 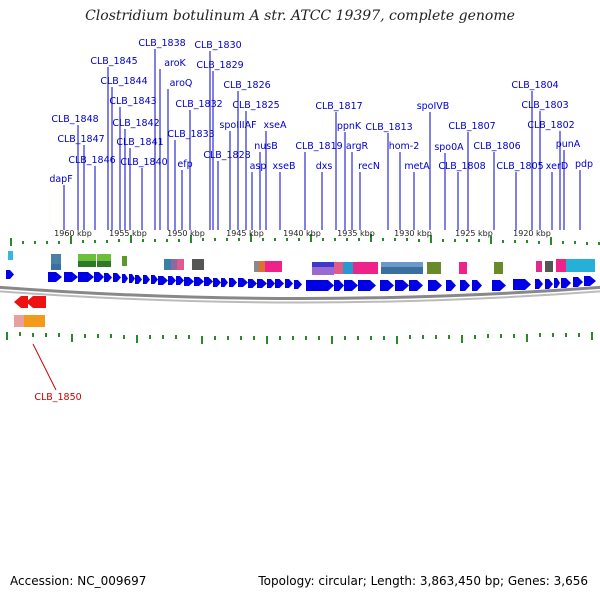 What do you see at coordinates (258, 166) in the screenshot?
I see `gene-label: asp` at bounding box center [258, 166].